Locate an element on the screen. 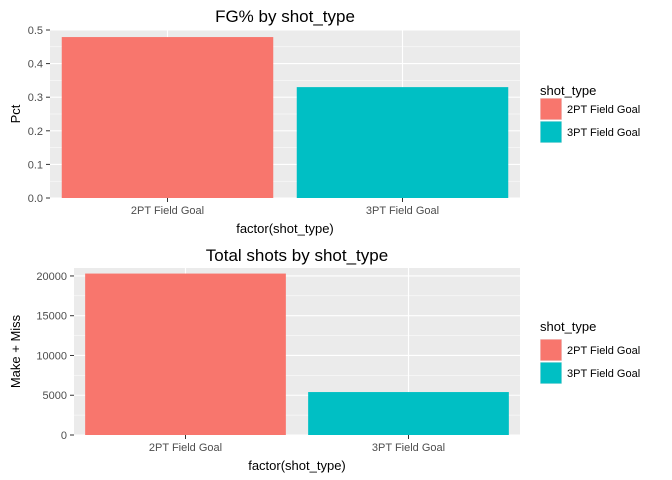  chart-title: Total shots by shot_type is located at coordinates (297, 255).